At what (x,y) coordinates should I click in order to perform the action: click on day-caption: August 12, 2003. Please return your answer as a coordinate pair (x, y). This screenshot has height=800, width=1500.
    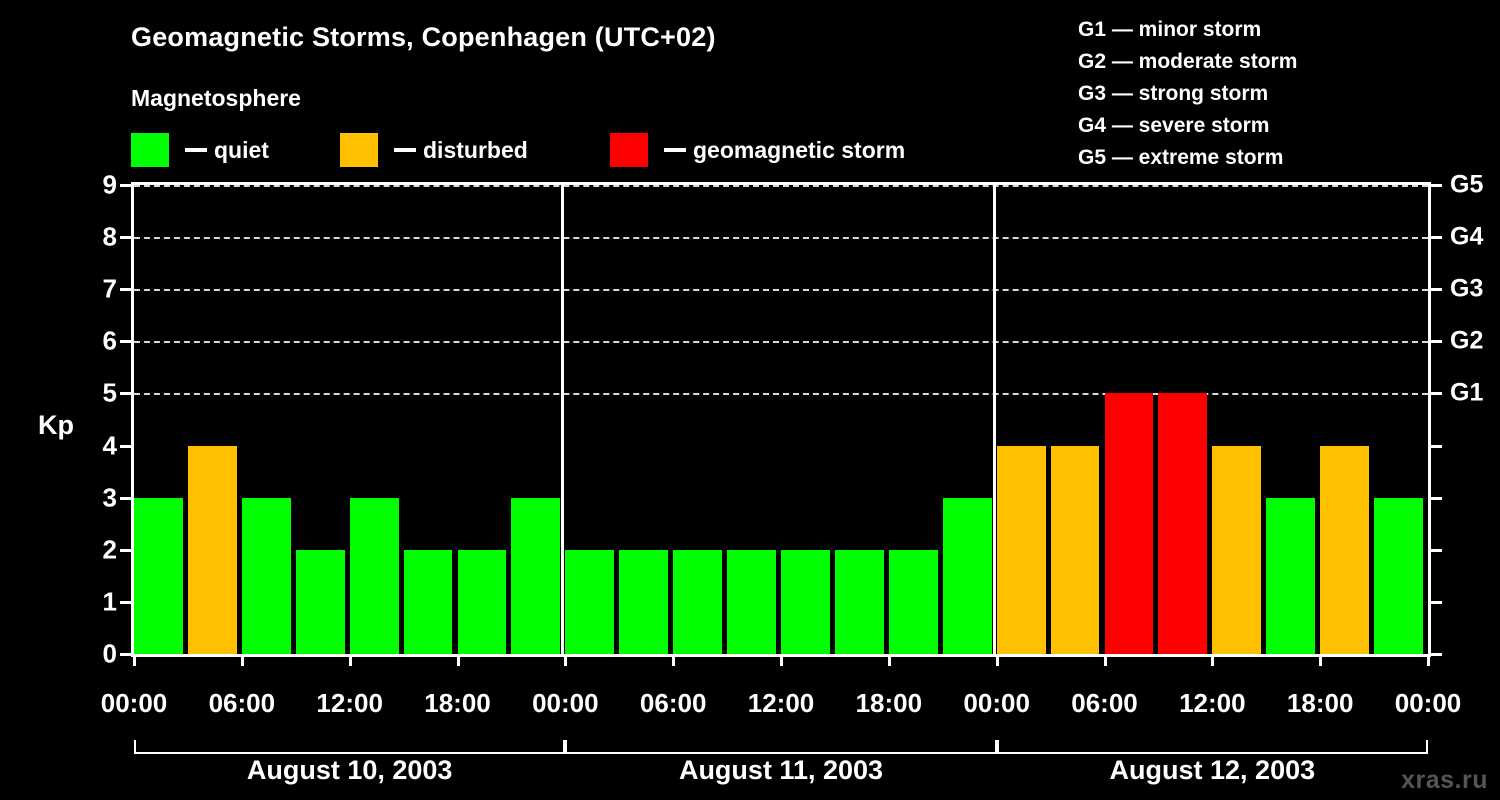
    Looking at the image, I should click on (1212, 770).